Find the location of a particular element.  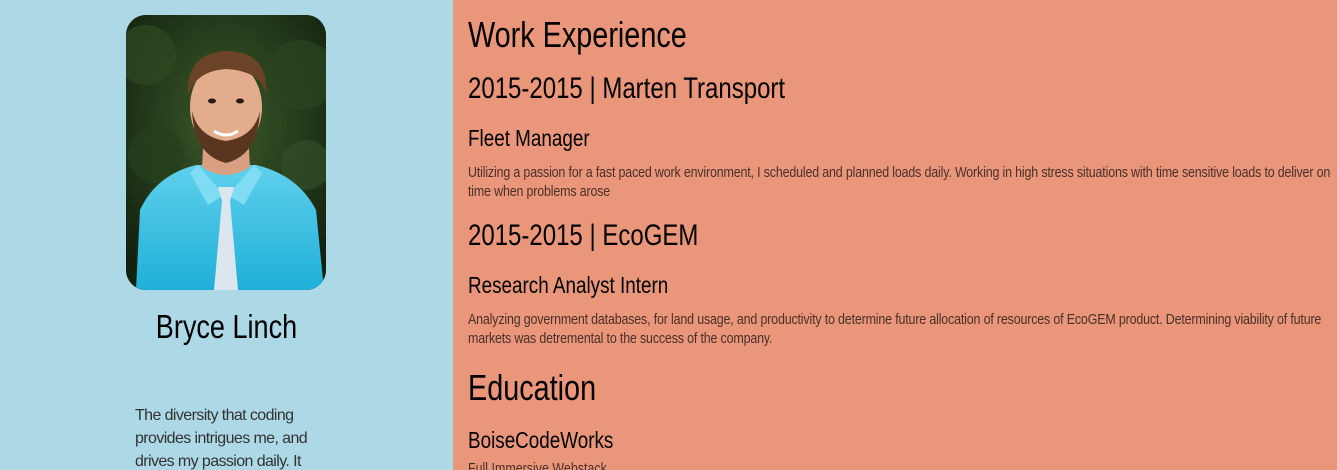

profile-name: Bryce Linch is located at coordinates (226, 326).